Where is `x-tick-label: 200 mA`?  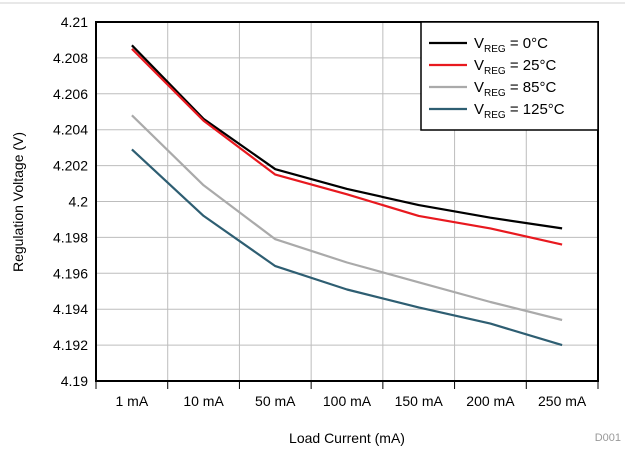 x-tick-label: 200 mA is located at coordinates (490, 401).